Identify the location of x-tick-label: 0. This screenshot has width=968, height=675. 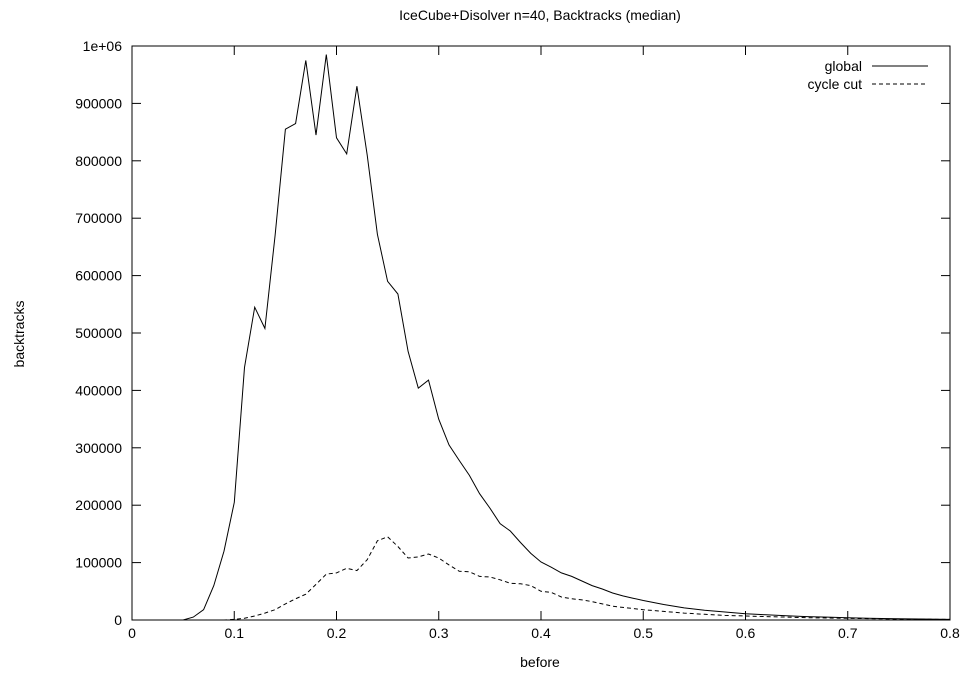
(132, 633).